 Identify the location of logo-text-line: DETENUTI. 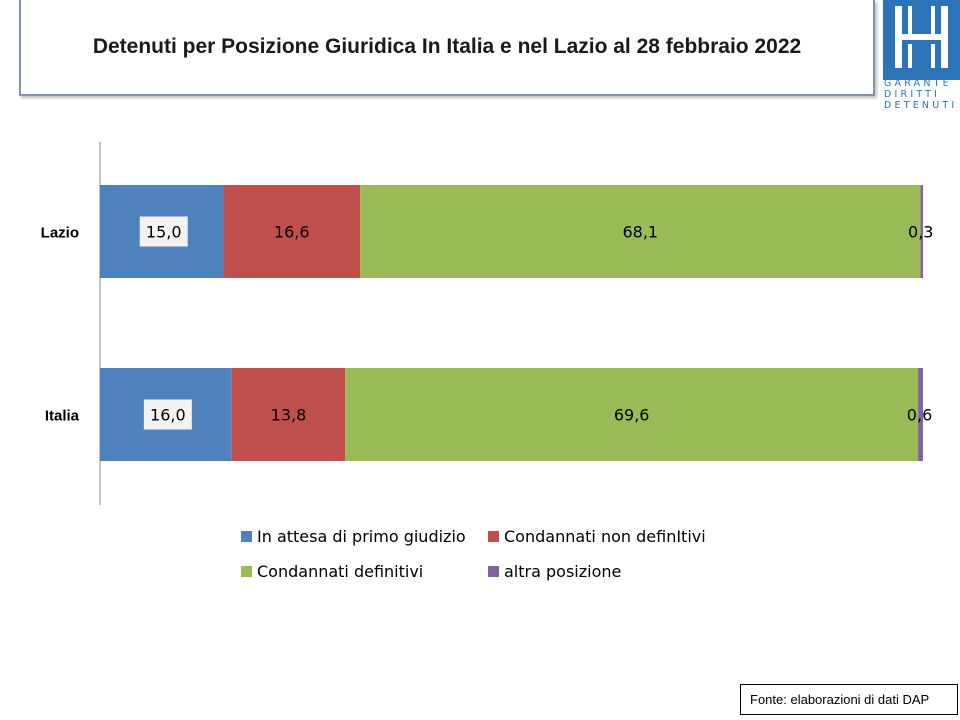
(921, 105).